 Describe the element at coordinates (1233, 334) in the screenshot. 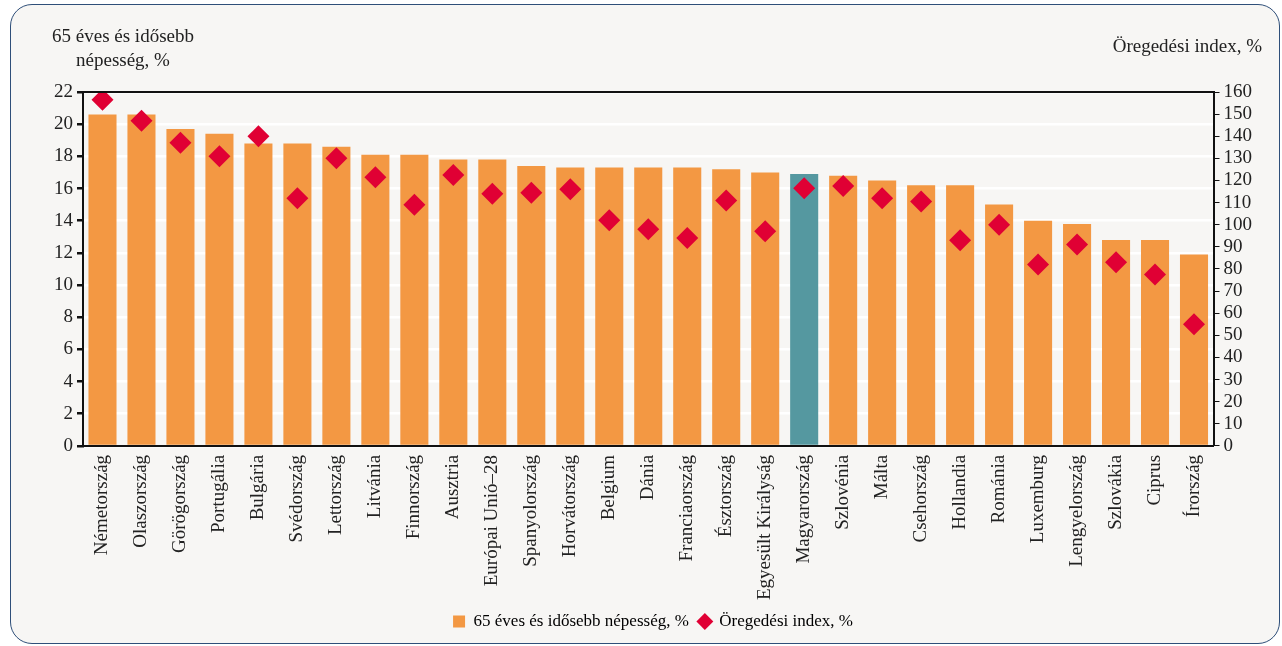

I see `y2-tick-label: 50` at that location.